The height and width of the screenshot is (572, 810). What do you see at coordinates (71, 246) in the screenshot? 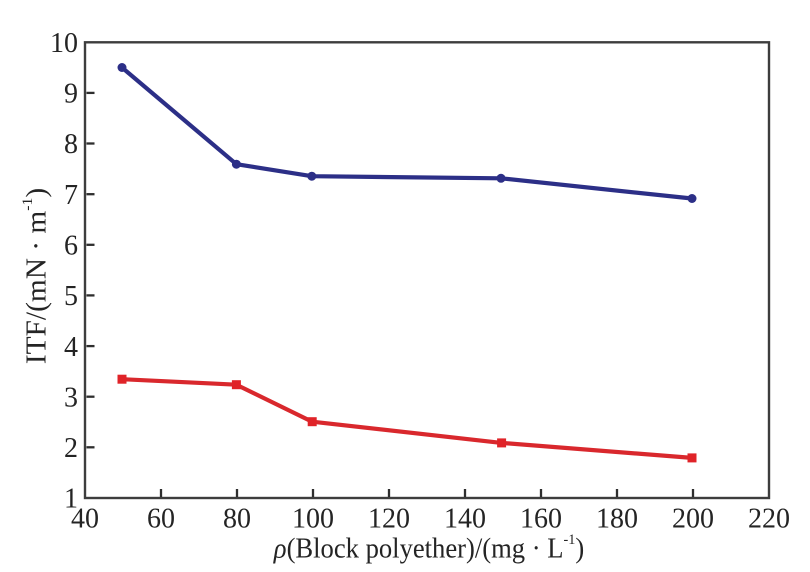
I see `svg-text: 6` at bounding box center [71, 246].